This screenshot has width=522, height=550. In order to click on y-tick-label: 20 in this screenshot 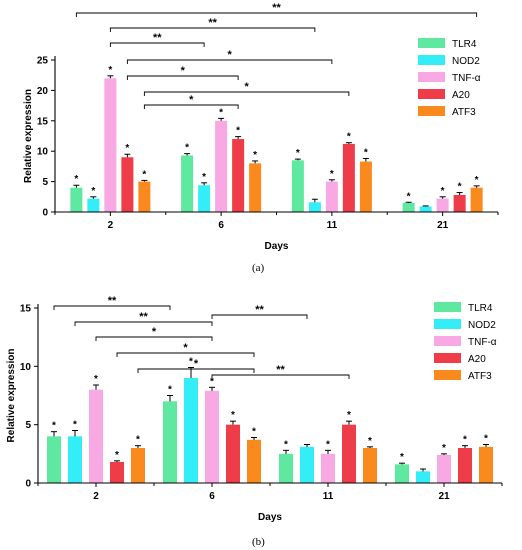, I will do `click(43, 91)`.